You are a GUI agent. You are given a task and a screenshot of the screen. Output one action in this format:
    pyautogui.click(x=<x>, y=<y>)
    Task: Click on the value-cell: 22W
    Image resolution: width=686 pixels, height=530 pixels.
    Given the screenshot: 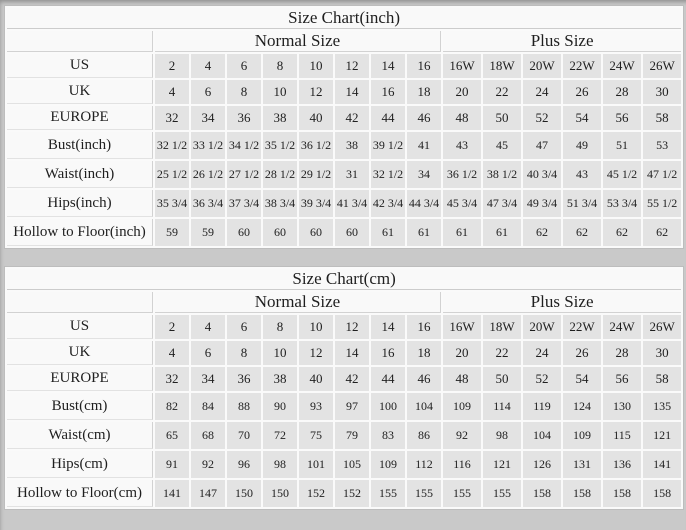 What is the action you would take?
    pyautogui.click(x=582, y=327)
    